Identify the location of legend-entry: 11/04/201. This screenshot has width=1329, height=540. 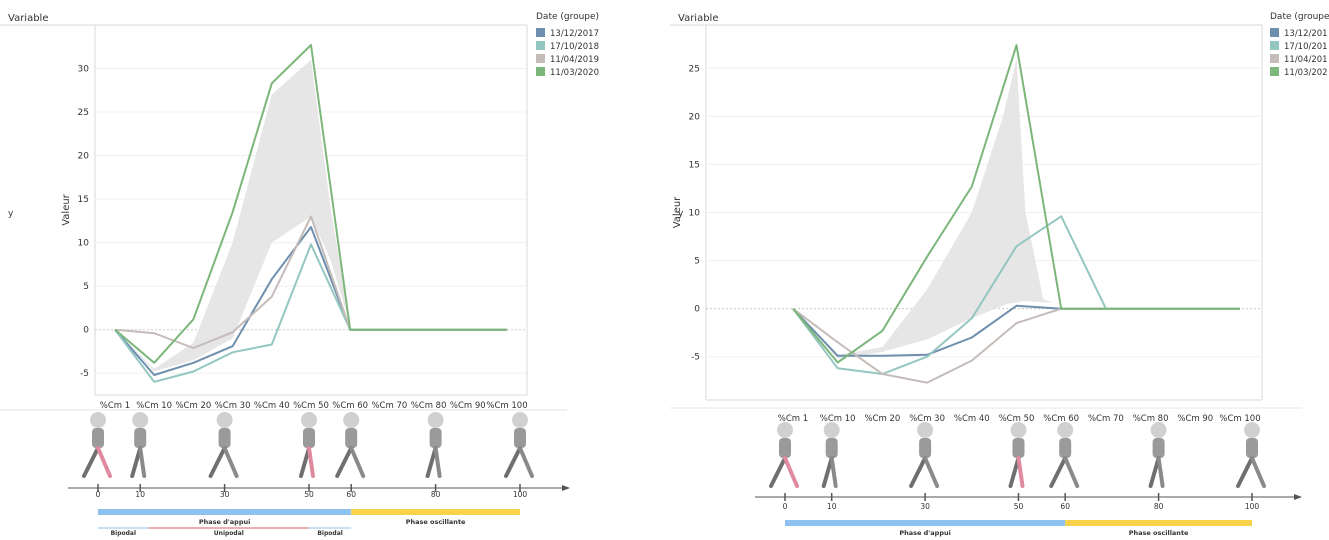
(1306, 60).